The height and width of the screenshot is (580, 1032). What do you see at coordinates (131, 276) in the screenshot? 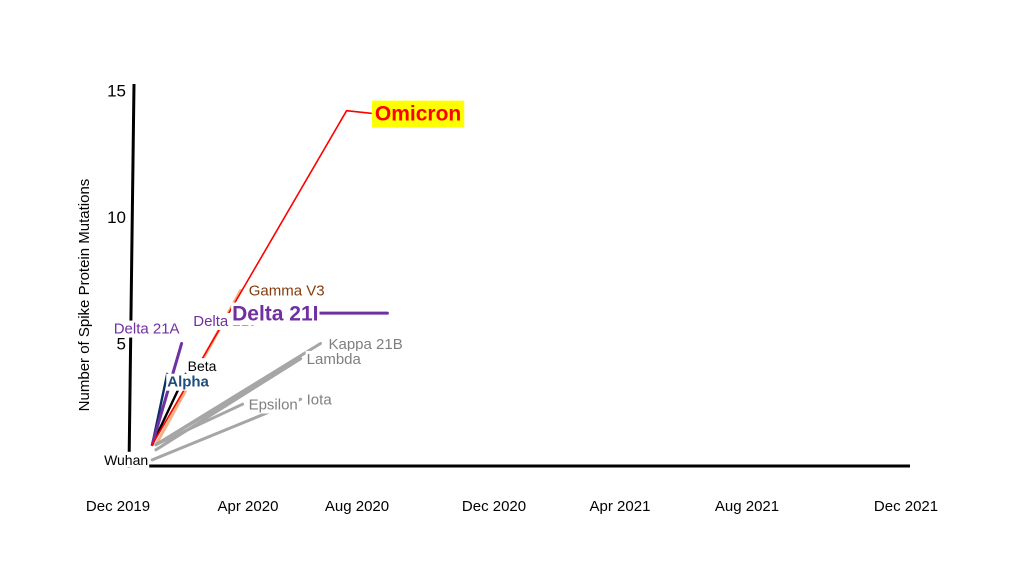
I see `y-axis-line` at bounding box center [131, 276].